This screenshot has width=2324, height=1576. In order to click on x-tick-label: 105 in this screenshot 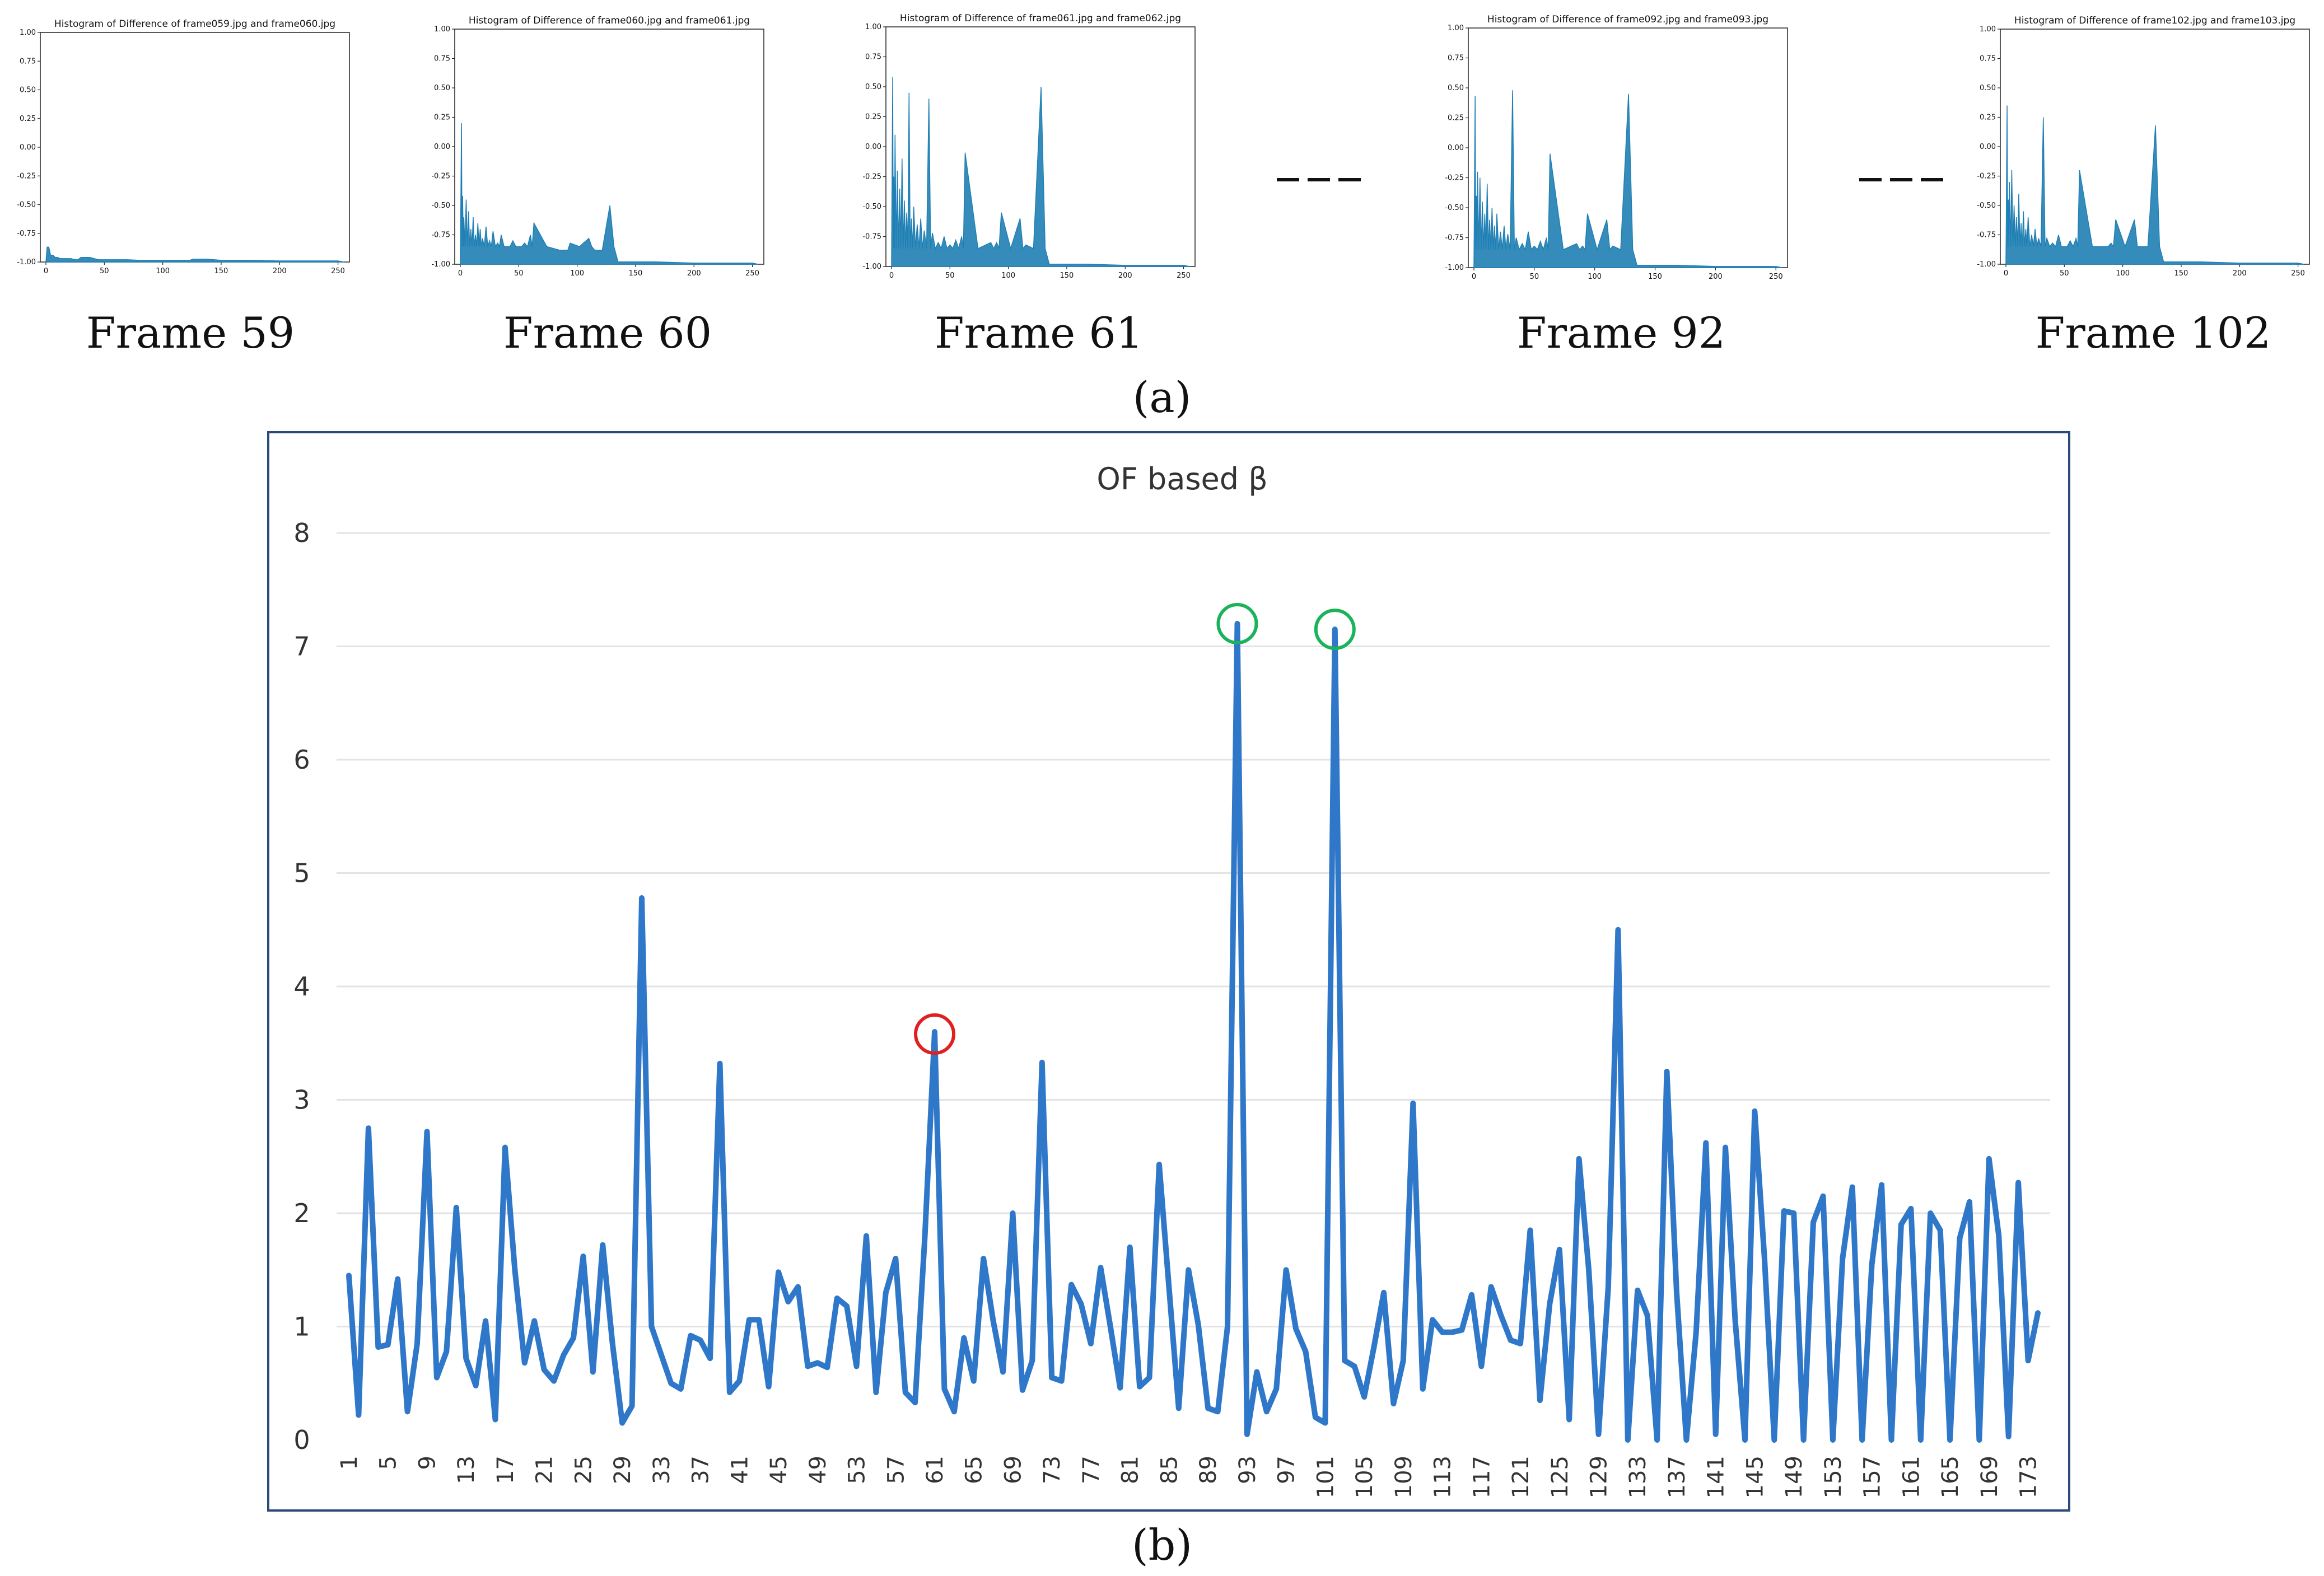, I will do `click(1365, 1477)`.